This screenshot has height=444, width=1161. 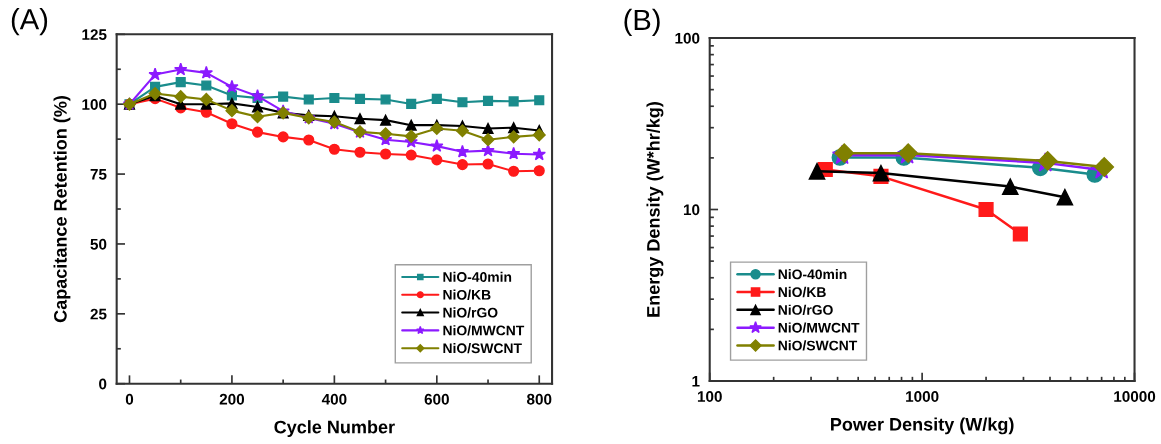 I want to click on y-tick-label: 25, so click(x=98, y=314).